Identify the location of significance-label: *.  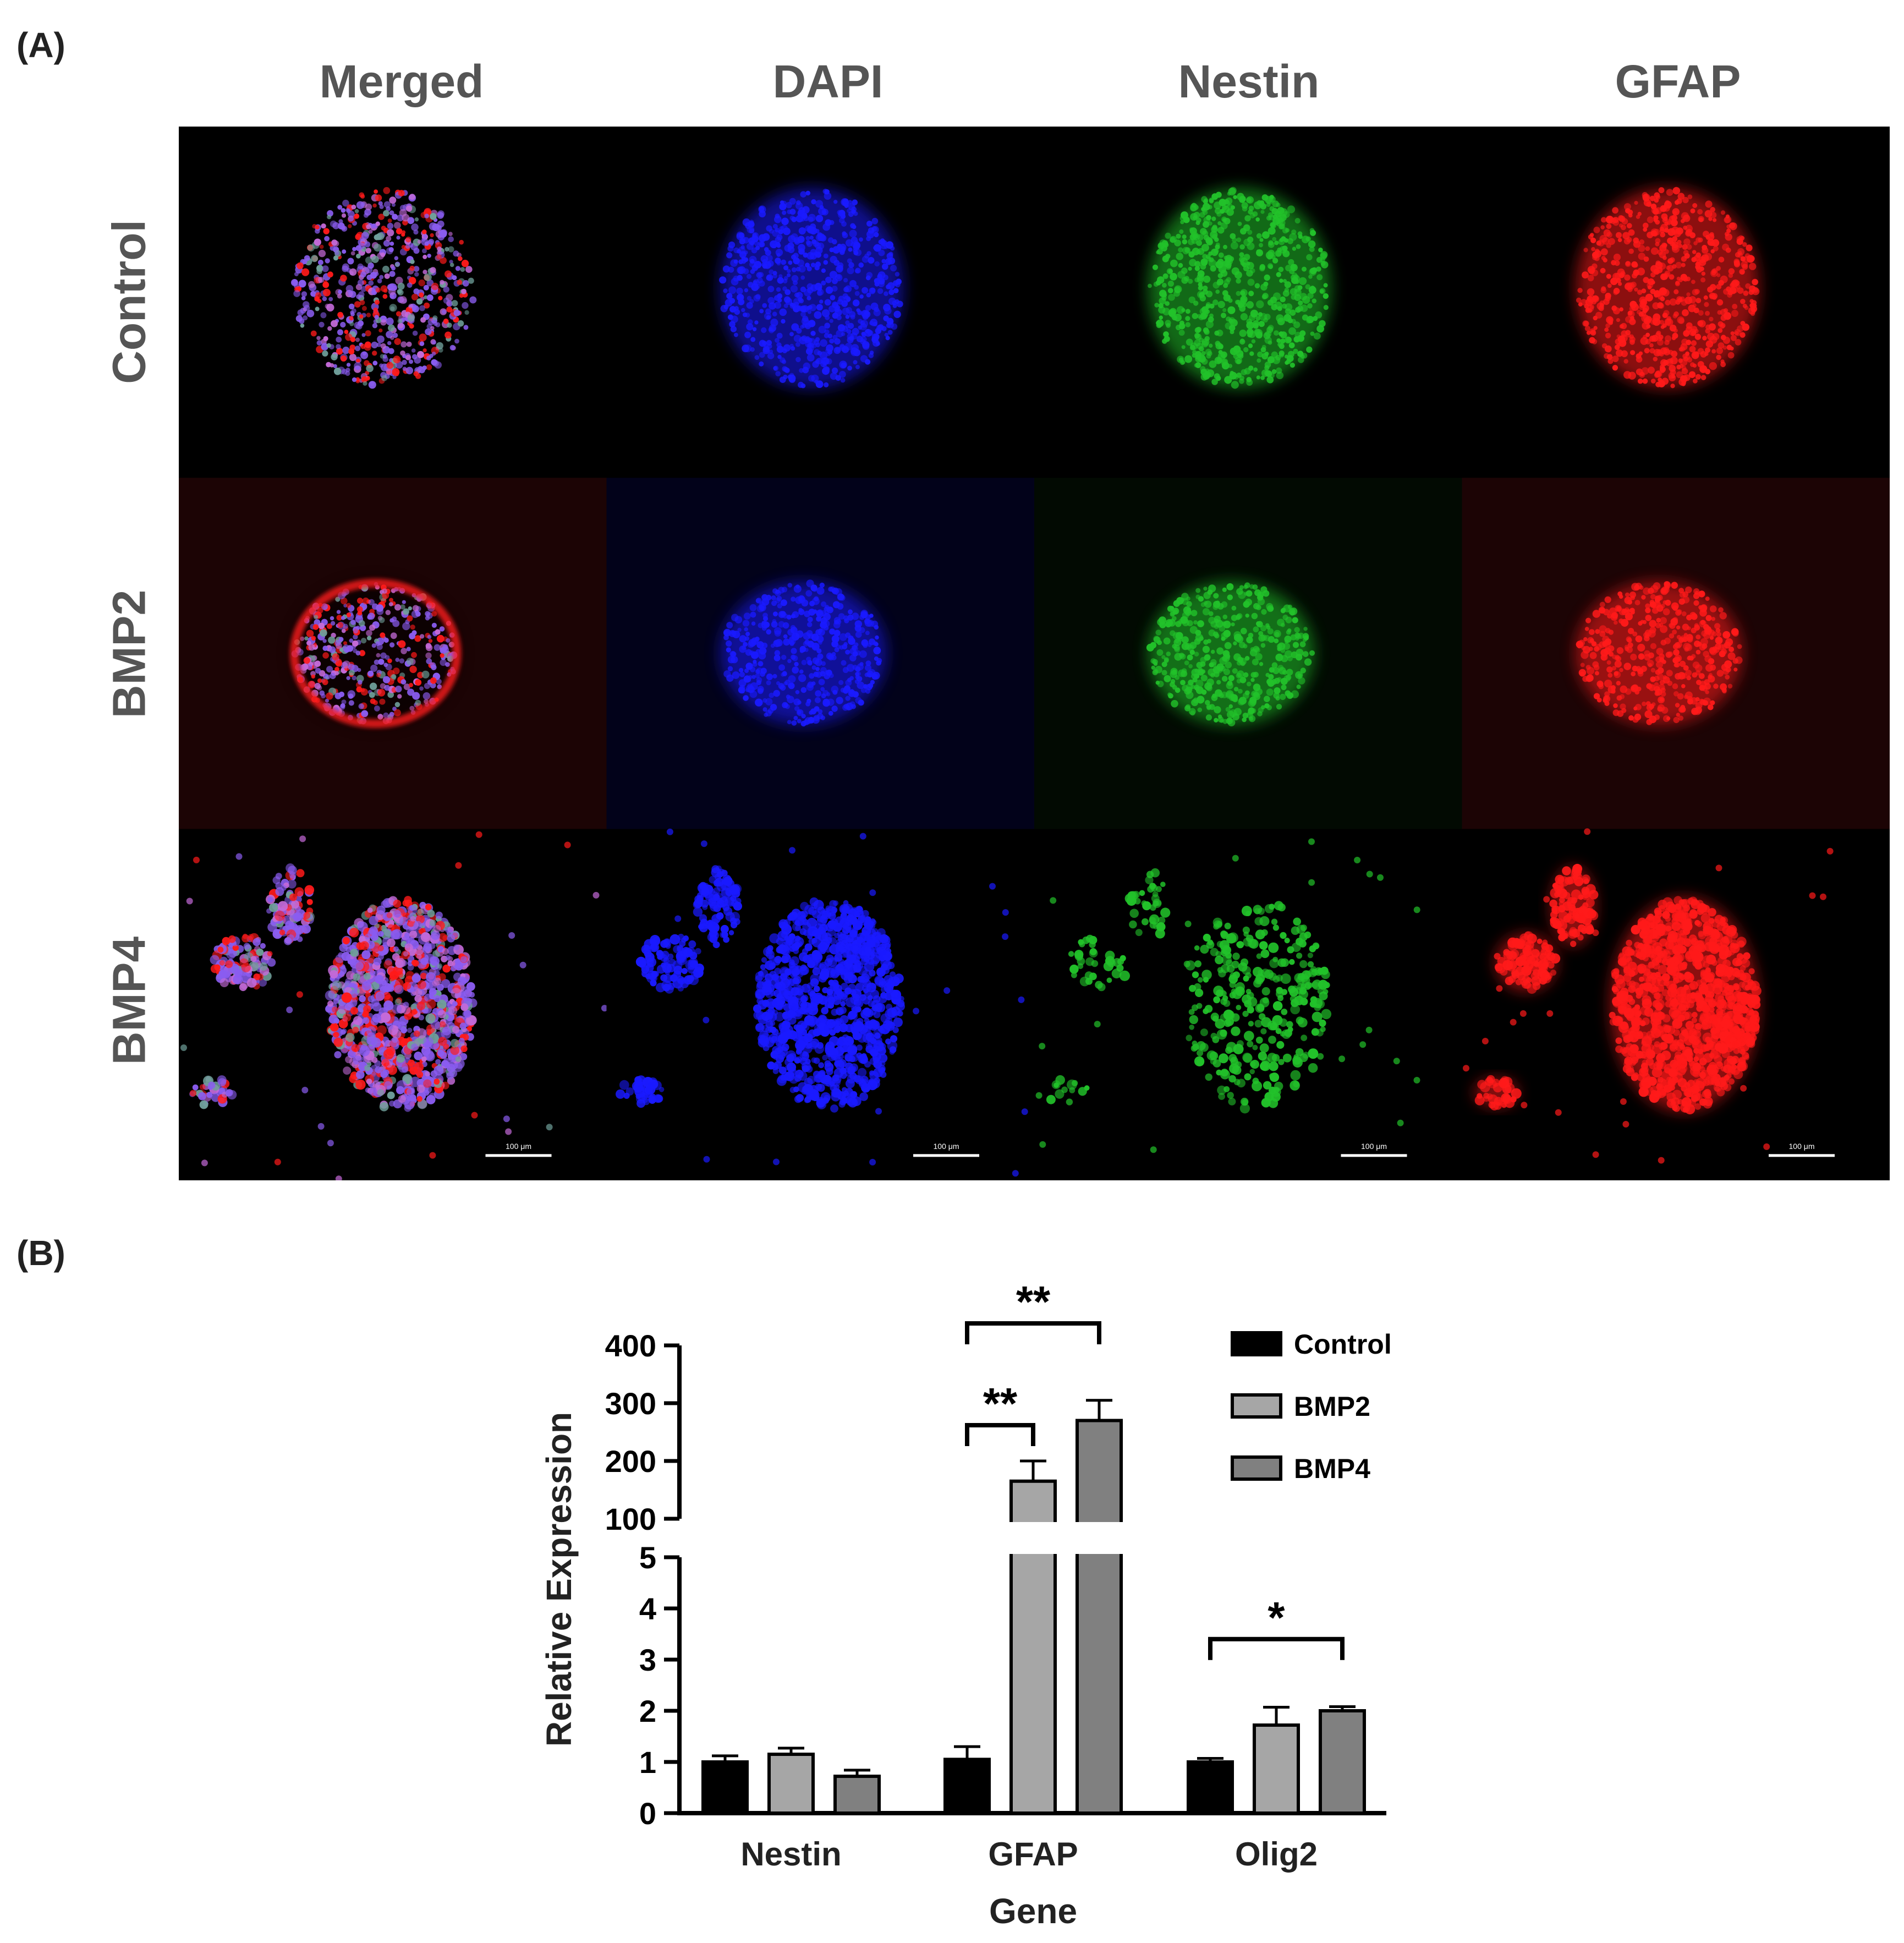
(1276, 1618).